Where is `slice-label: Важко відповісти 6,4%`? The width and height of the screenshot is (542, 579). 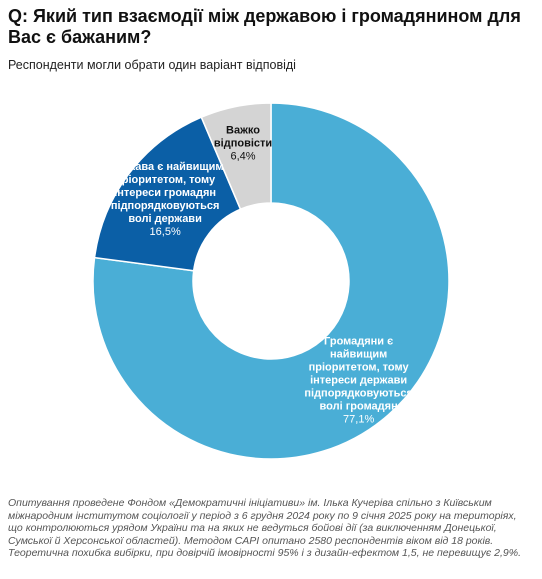 slice-label: Важко відповісти 6,4% is located at coordinates (243, 143).